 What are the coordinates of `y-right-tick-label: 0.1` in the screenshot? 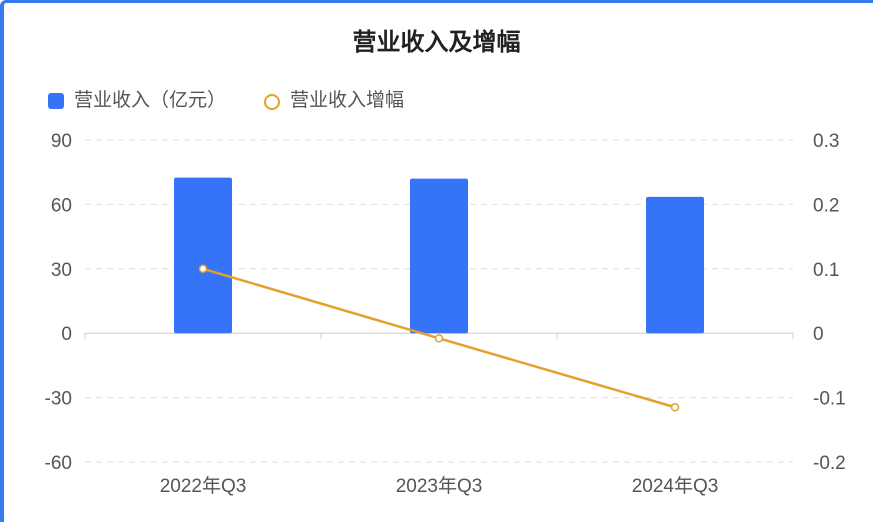 It's located at (826, 270).